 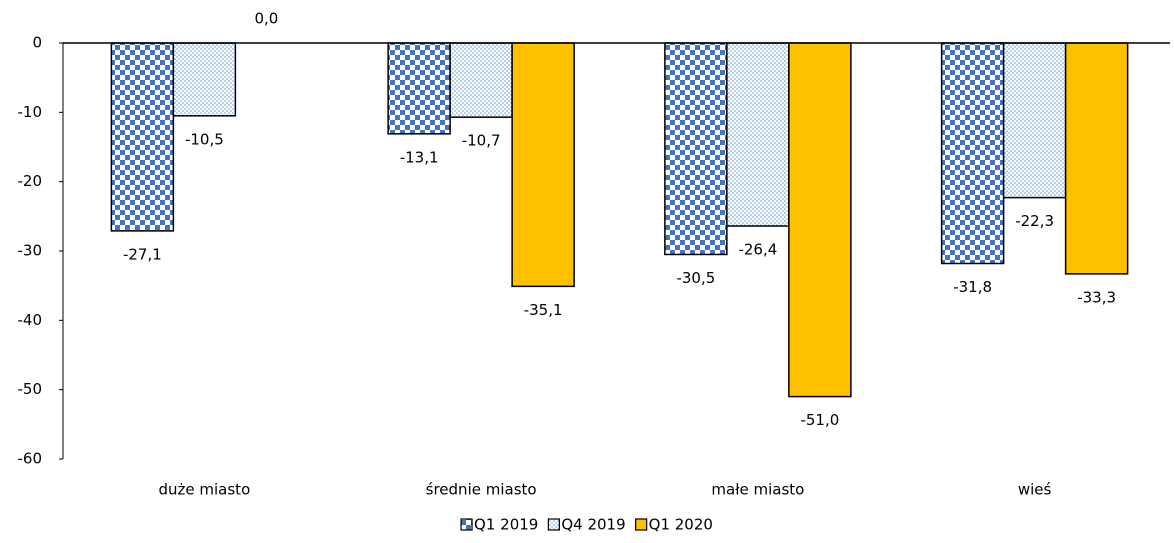 What do you see at coordinates (266, 19) in the screenshot?
I see `value-label: 0,0` at bounding box center [266, 19].